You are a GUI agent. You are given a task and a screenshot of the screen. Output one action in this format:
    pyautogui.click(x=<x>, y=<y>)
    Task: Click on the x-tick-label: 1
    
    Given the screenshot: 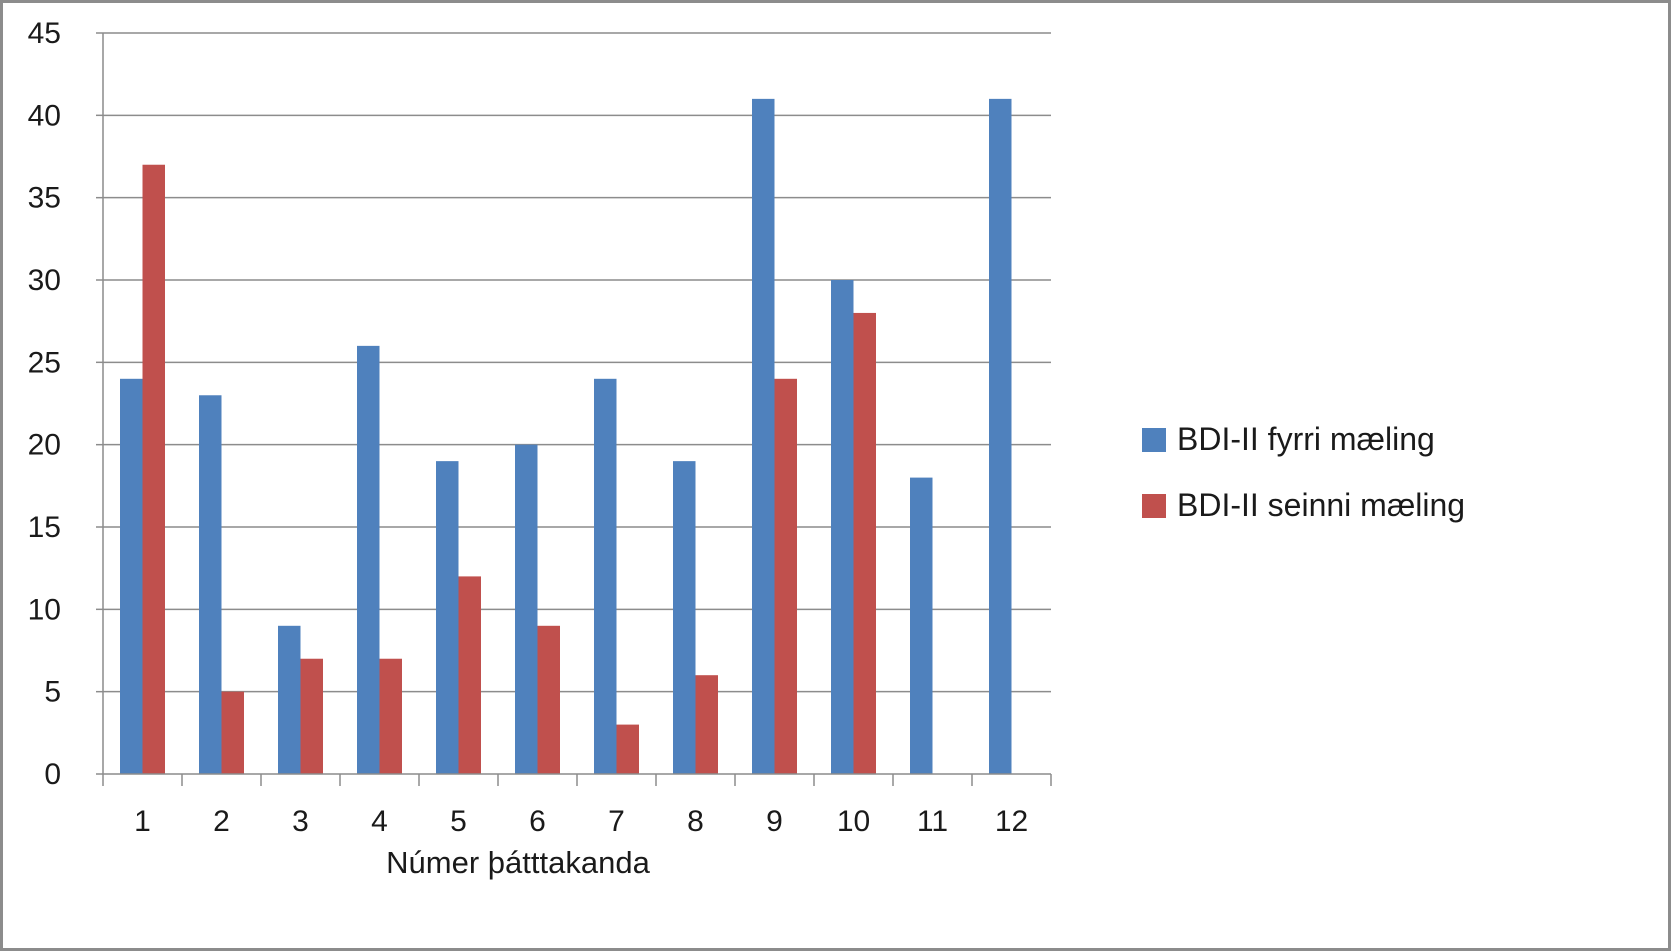 What is the action you would take?
    pyautogui.click(x=142, y=821)
    